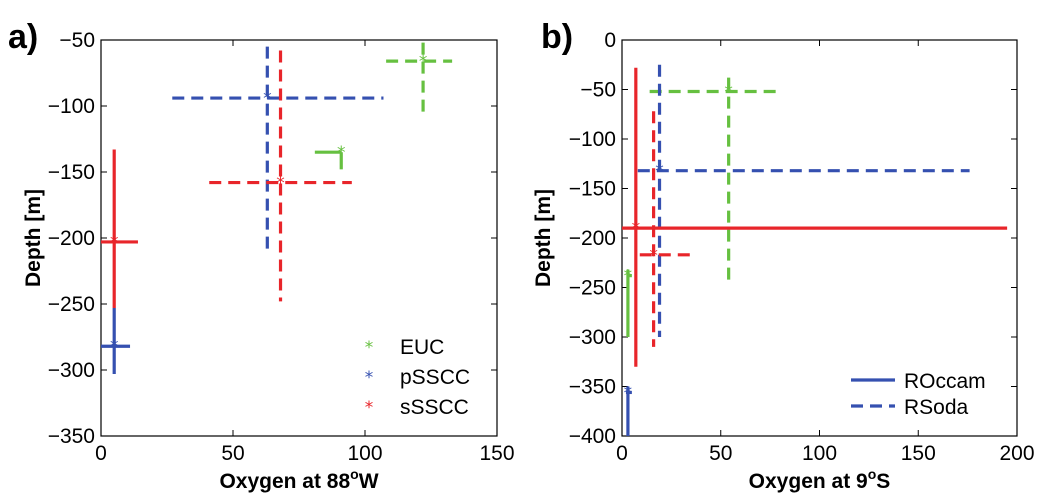  I want to click on panel-label: b), so click(557, 37).